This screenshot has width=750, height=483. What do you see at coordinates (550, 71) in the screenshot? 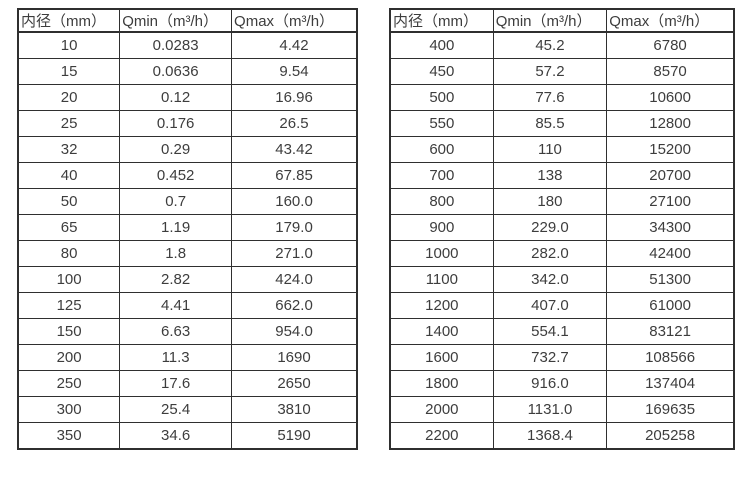
I see `table-cell: 57.2` at bounding box center [550, 71].